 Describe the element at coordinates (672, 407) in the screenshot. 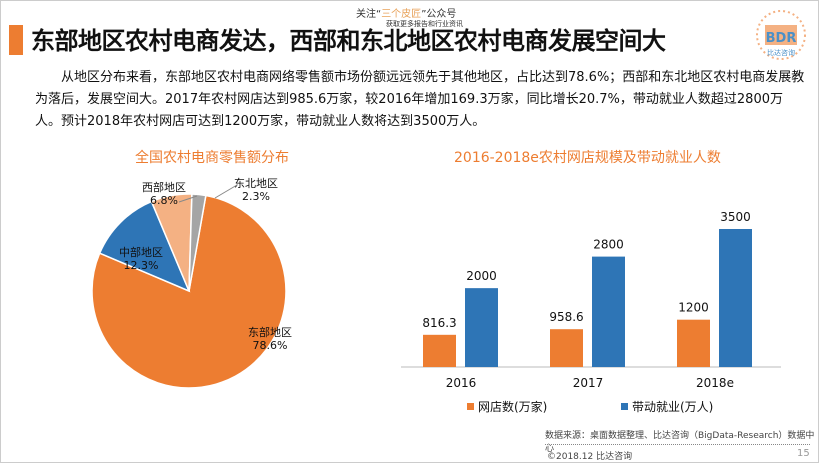

I see `legend-label-1: 带动就业(万人)` at that location.